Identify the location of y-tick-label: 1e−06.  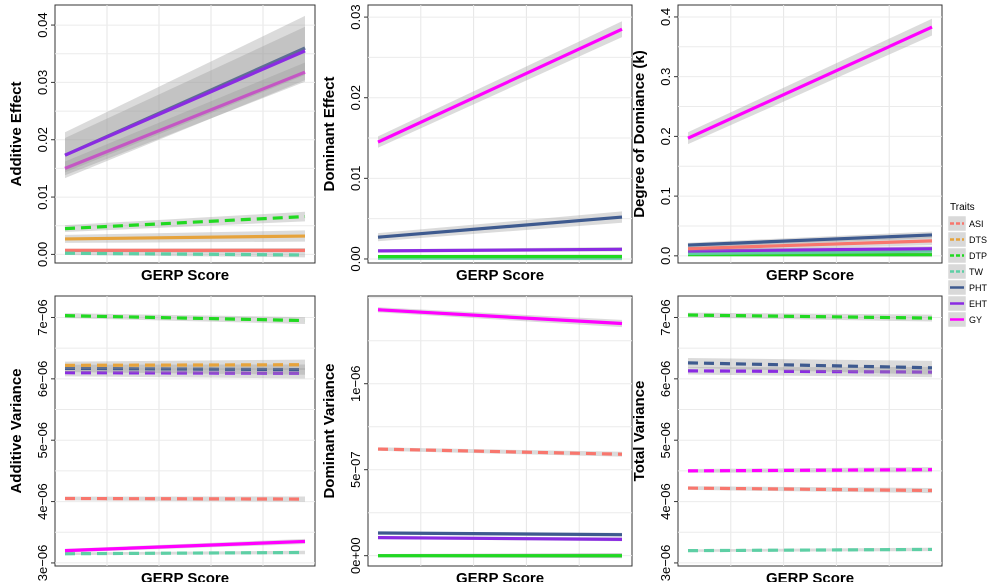
(355, 383).